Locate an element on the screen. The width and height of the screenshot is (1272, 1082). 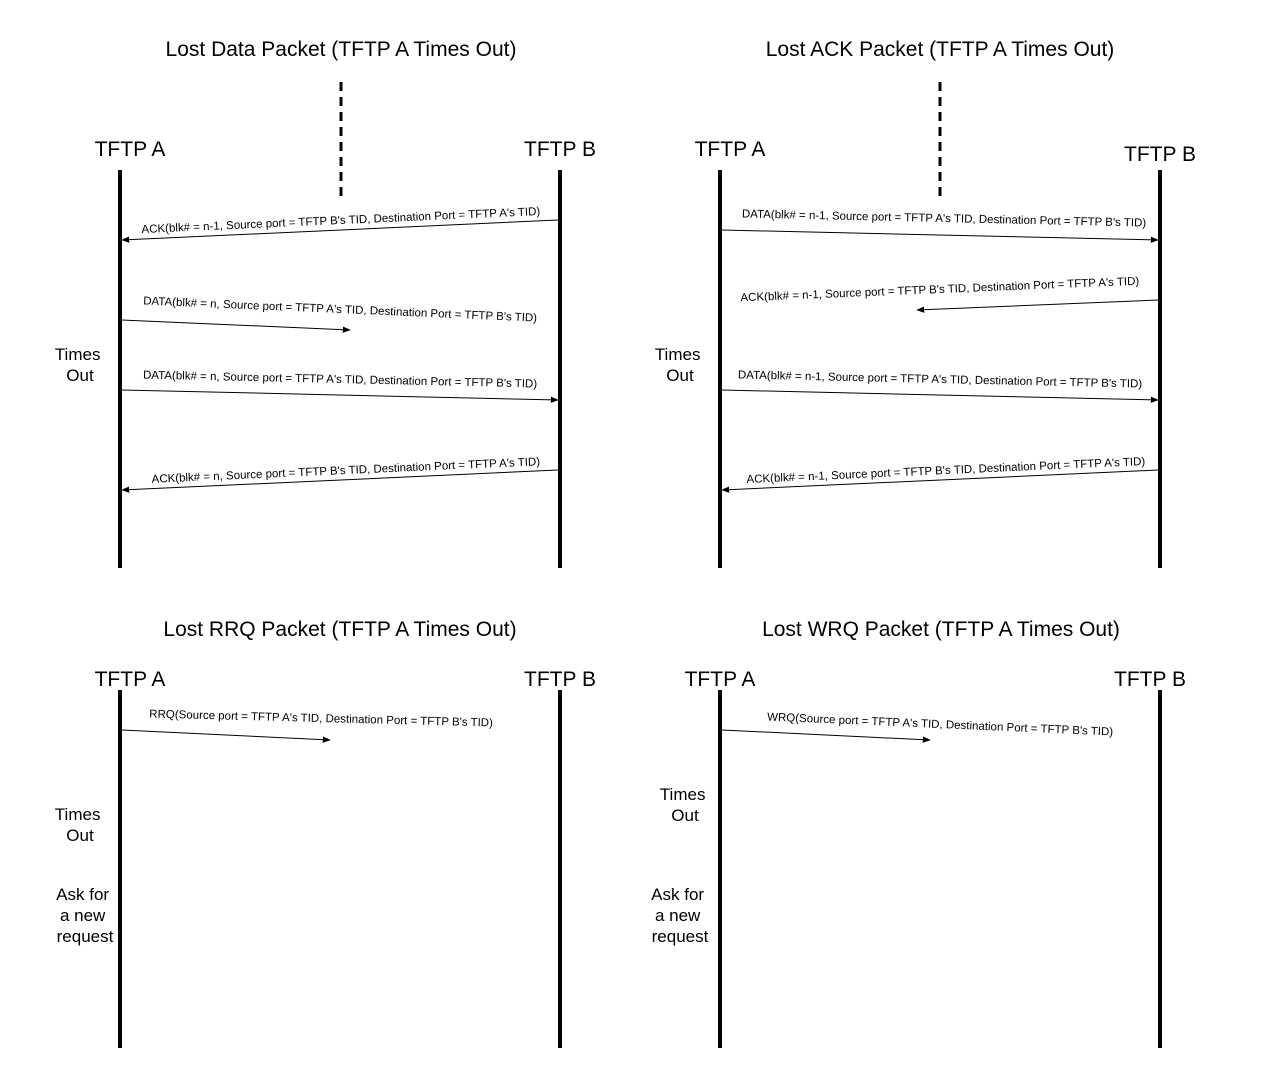
panel-title: Lost ACK Packet (TFTP A Times Out) is located at coordinates (940, 49).